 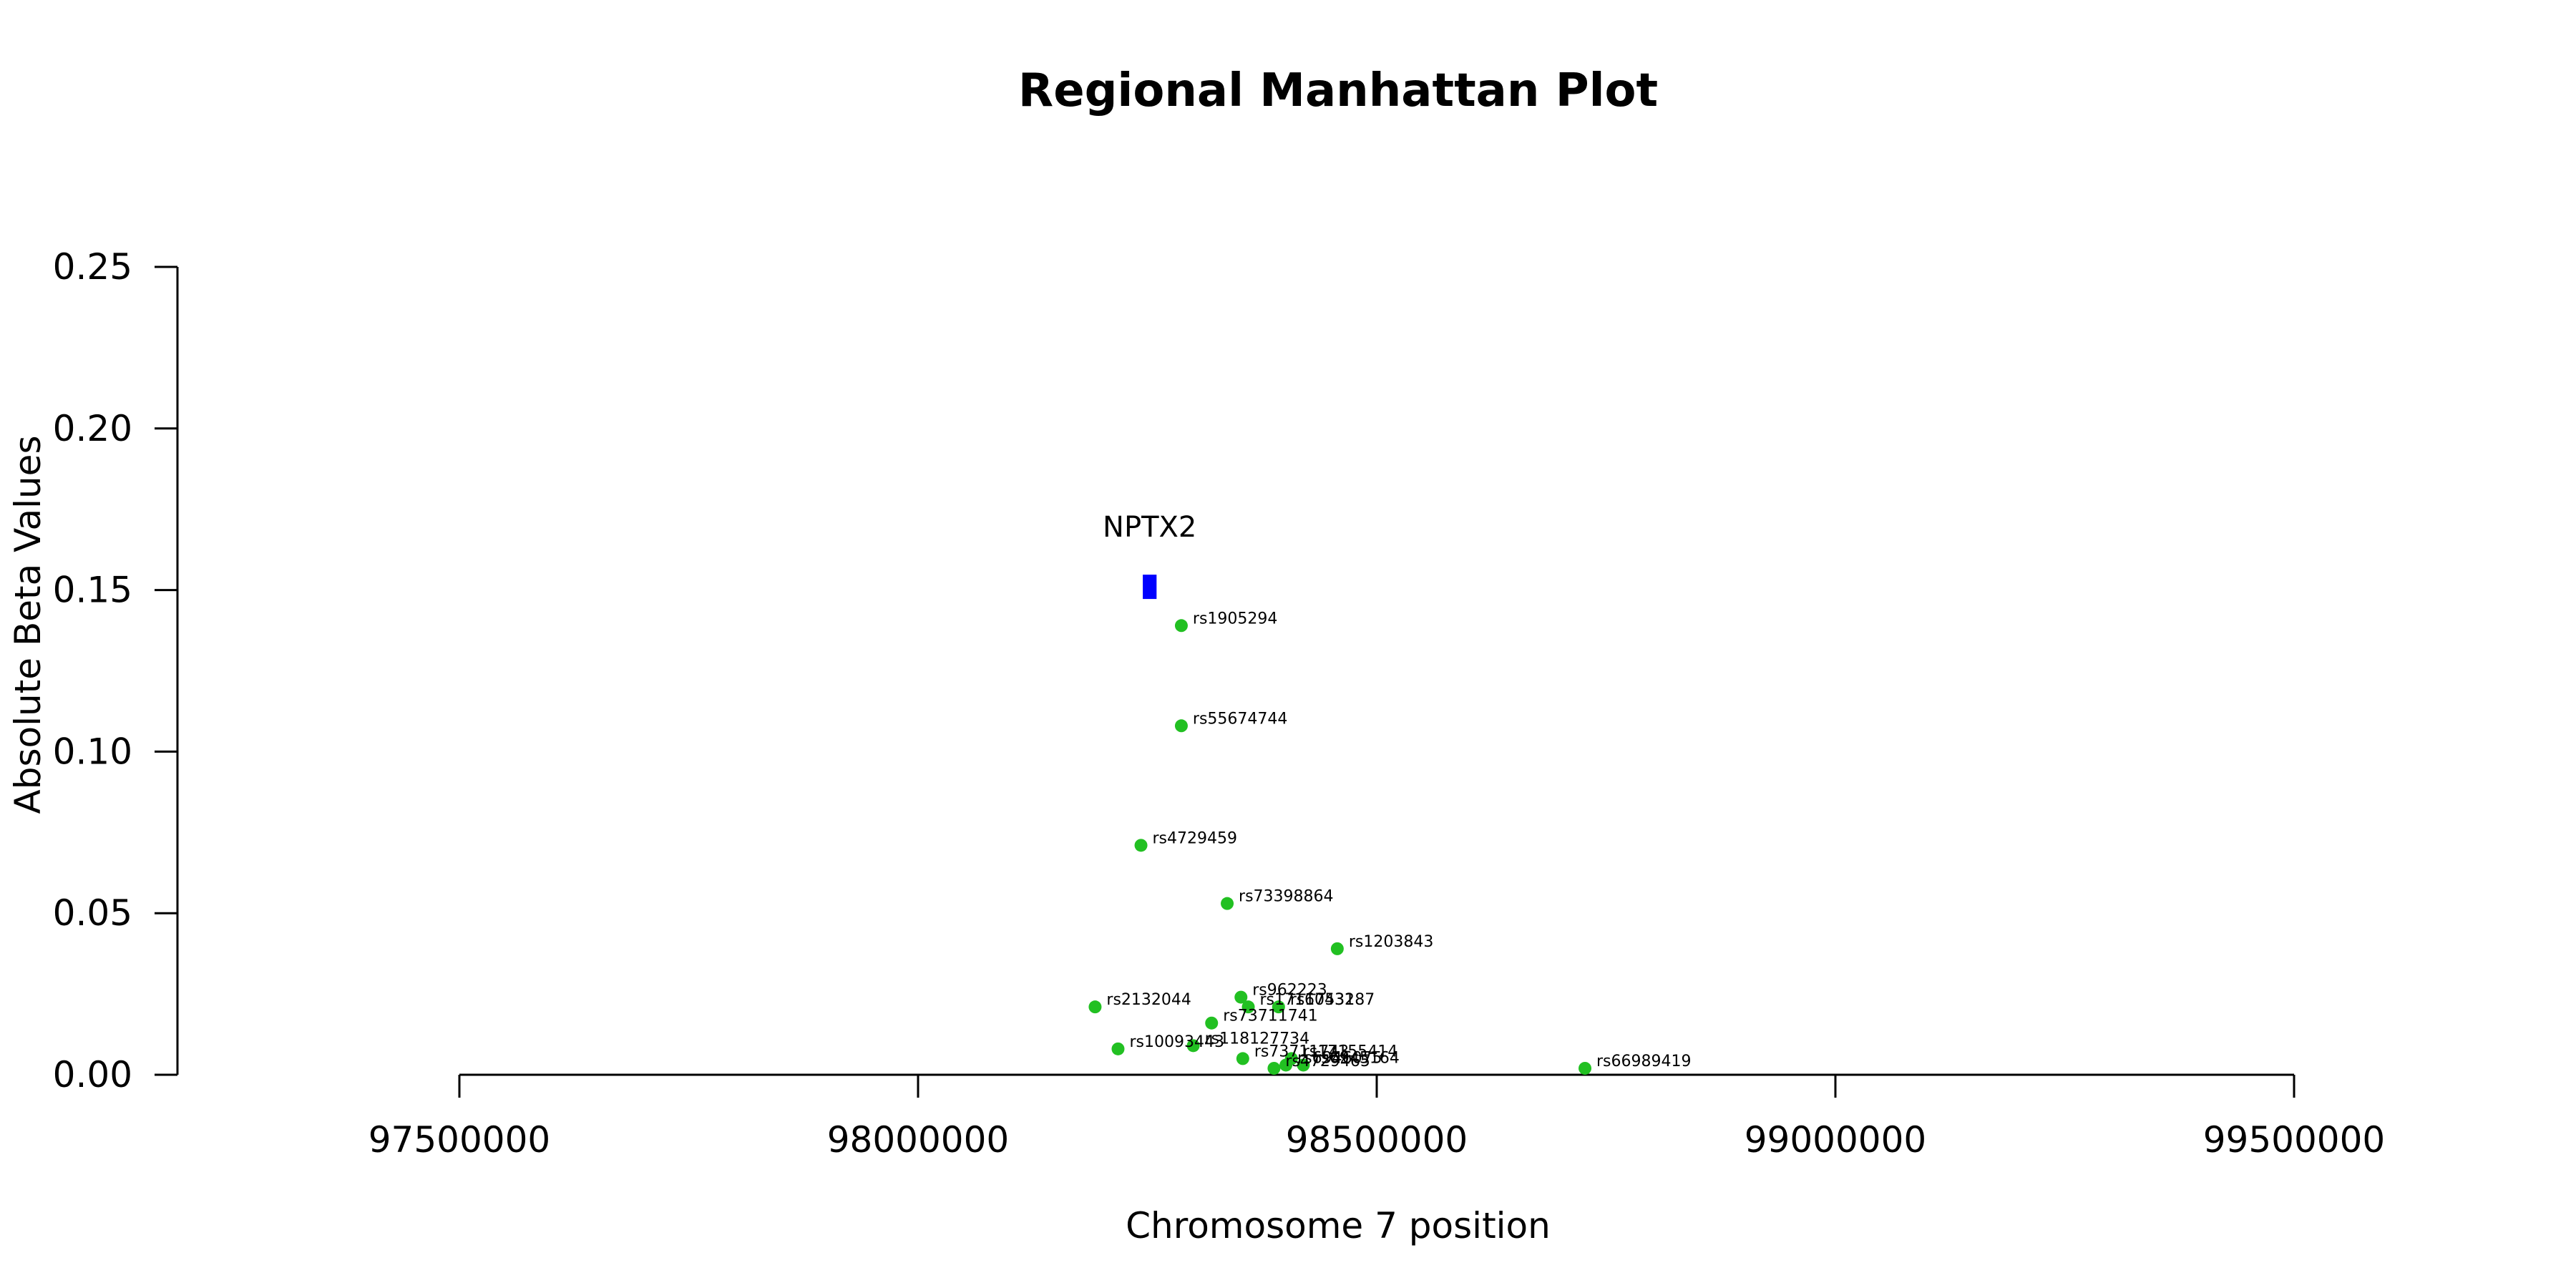 I want to click on chart-title: Regional Manhattan Plot, so click(x=1338, y=90).